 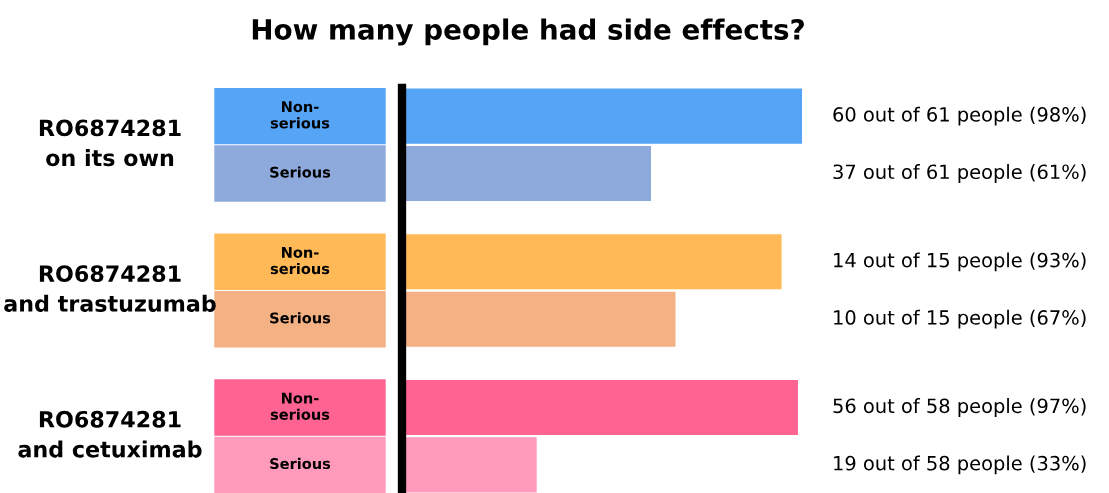 I want to click on text: RO6874281 and trastuzumab, so click(x=110, y=288).